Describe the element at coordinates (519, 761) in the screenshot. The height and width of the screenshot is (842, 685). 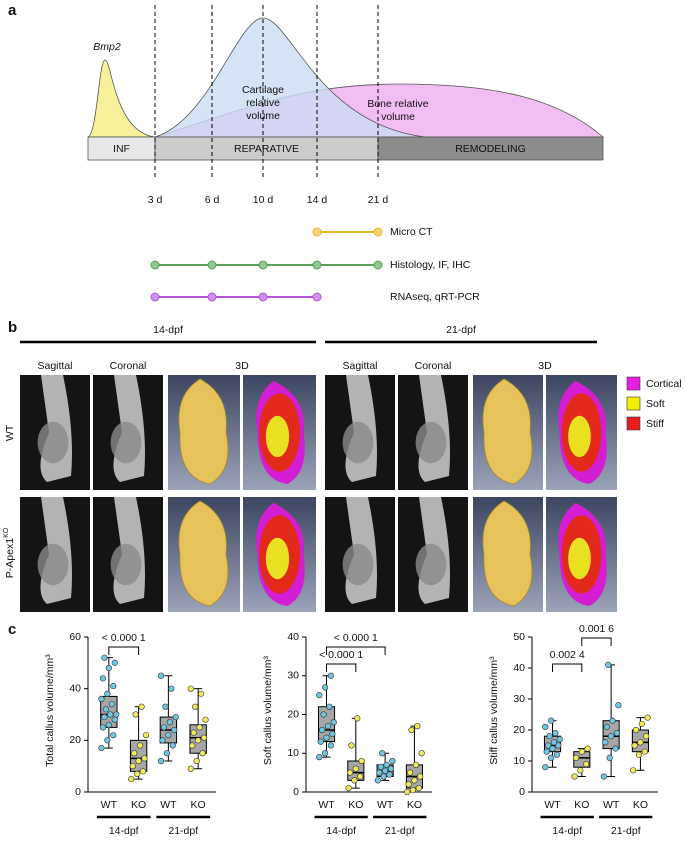
I see `y-tick-label: 10` at that location.